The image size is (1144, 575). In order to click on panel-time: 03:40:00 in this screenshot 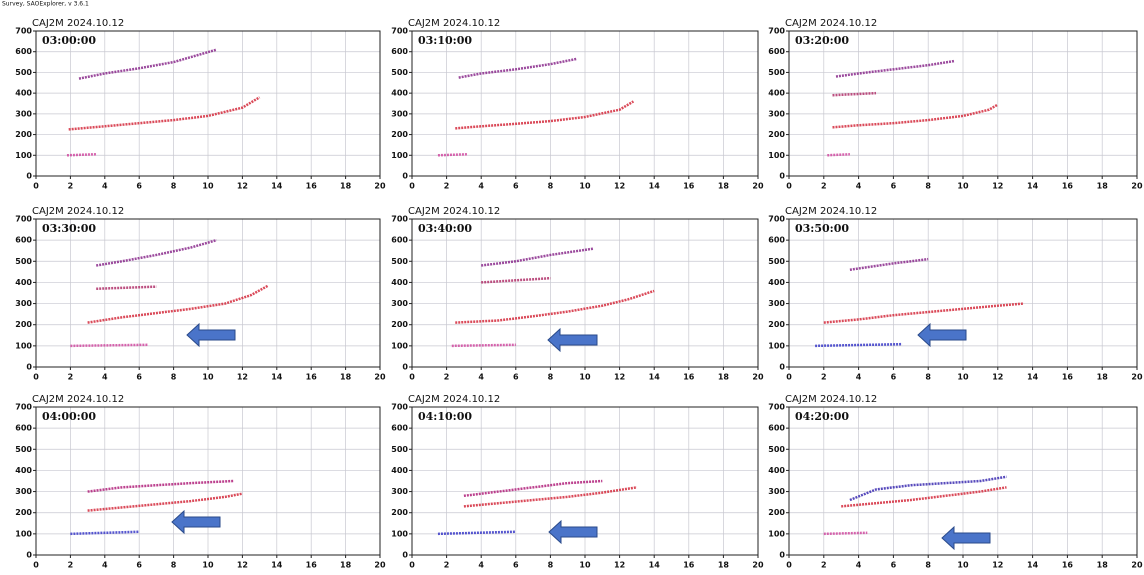, I will do `click(445, 228)`.